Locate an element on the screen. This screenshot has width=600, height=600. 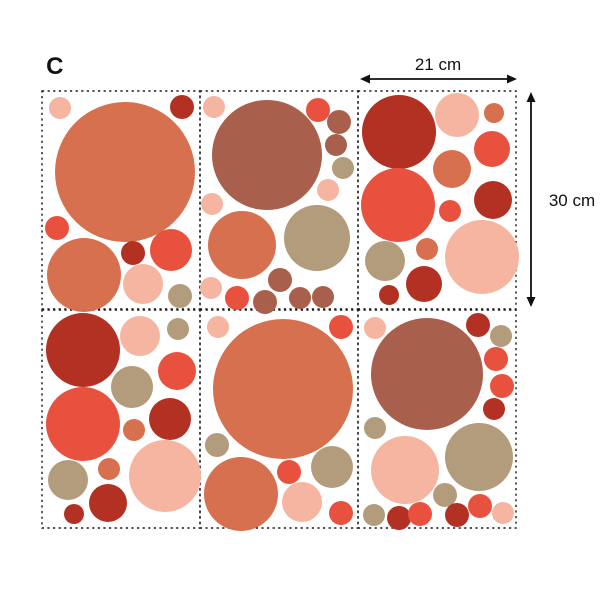
variant-label: C is located at coordinates (55, 66).